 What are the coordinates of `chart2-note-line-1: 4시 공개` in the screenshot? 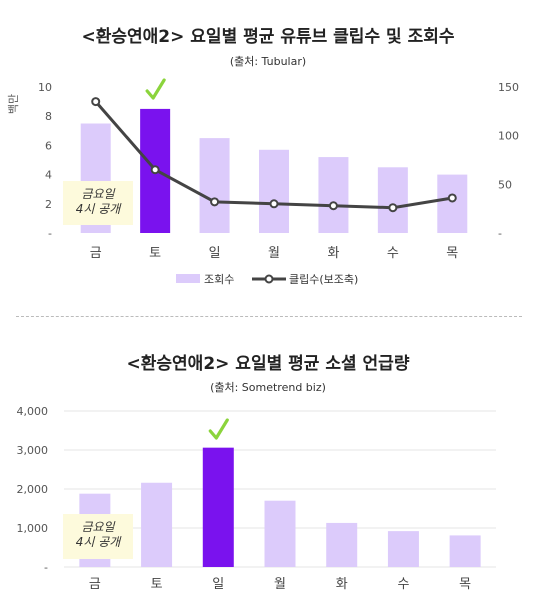 It's located at (99, 542).